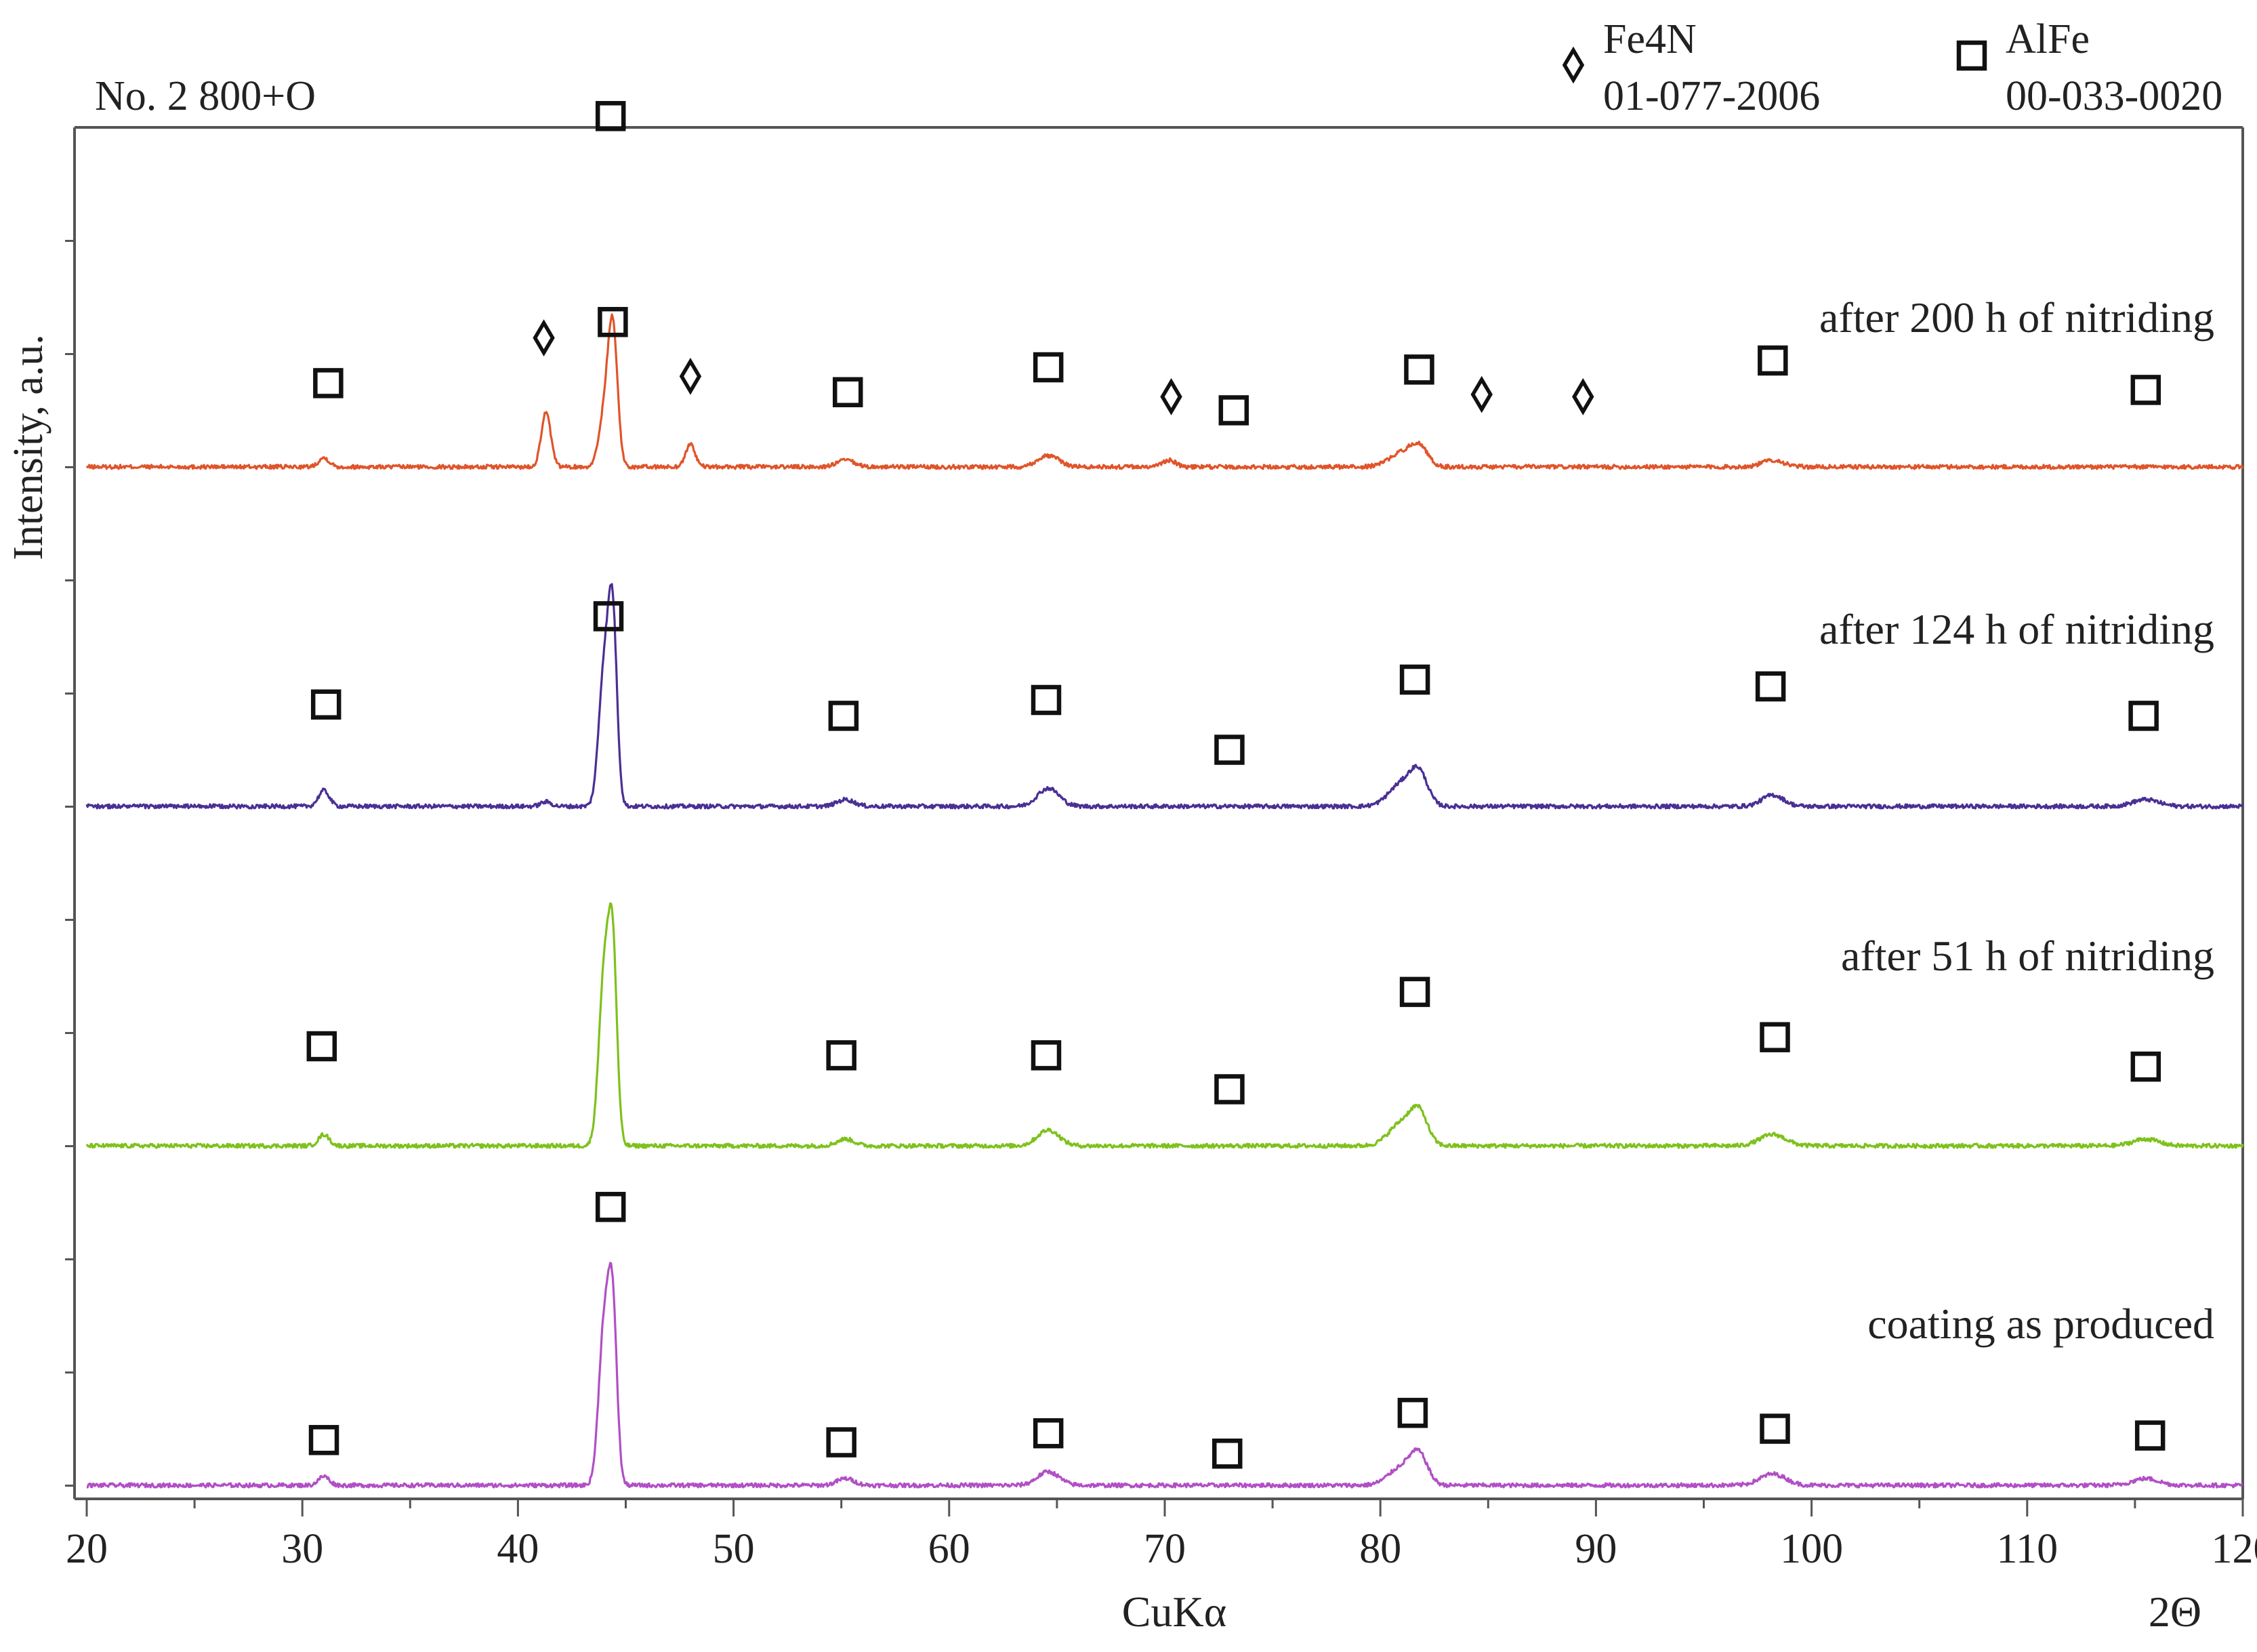 The width and height of the screenshot is (2257, 1652). I want to click on series-label-124h: after 124 h of nitriding, so click(2016, 629).